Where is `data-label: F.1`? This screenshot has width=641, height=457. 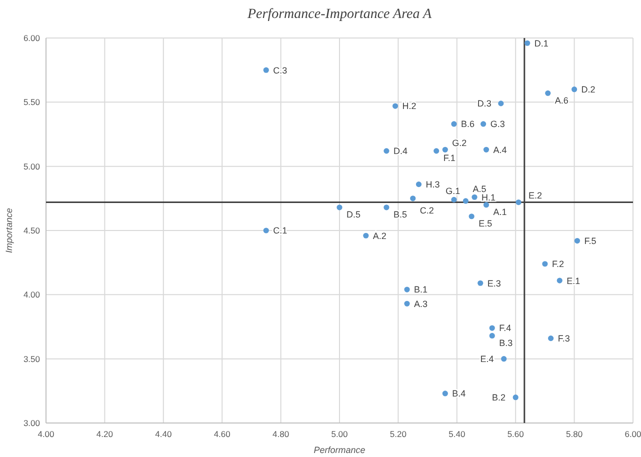 data-label: F.1 is located at coordinates (449, 158).